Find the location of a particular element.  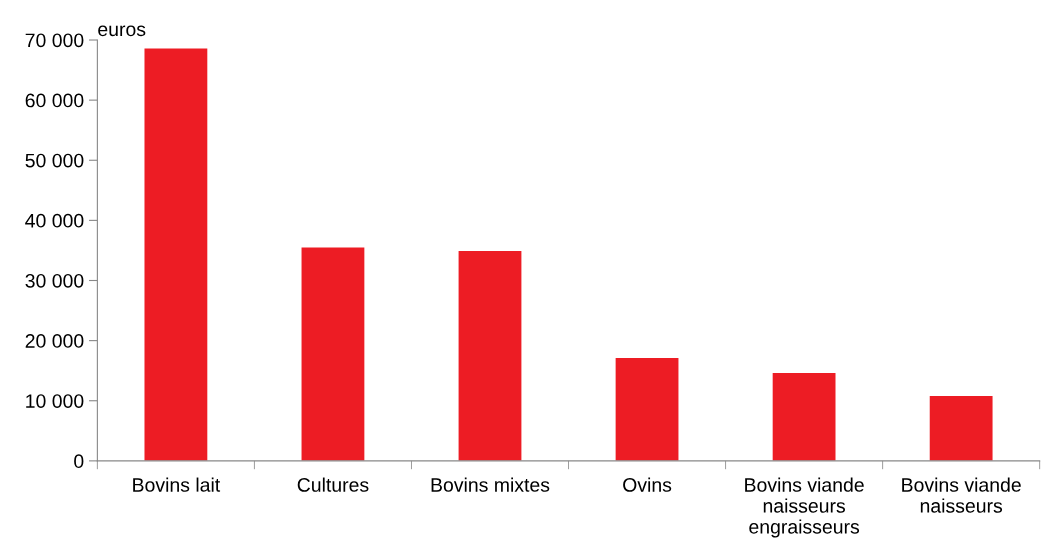

y-tick-label: 0 is located at coordinates (79, 461).